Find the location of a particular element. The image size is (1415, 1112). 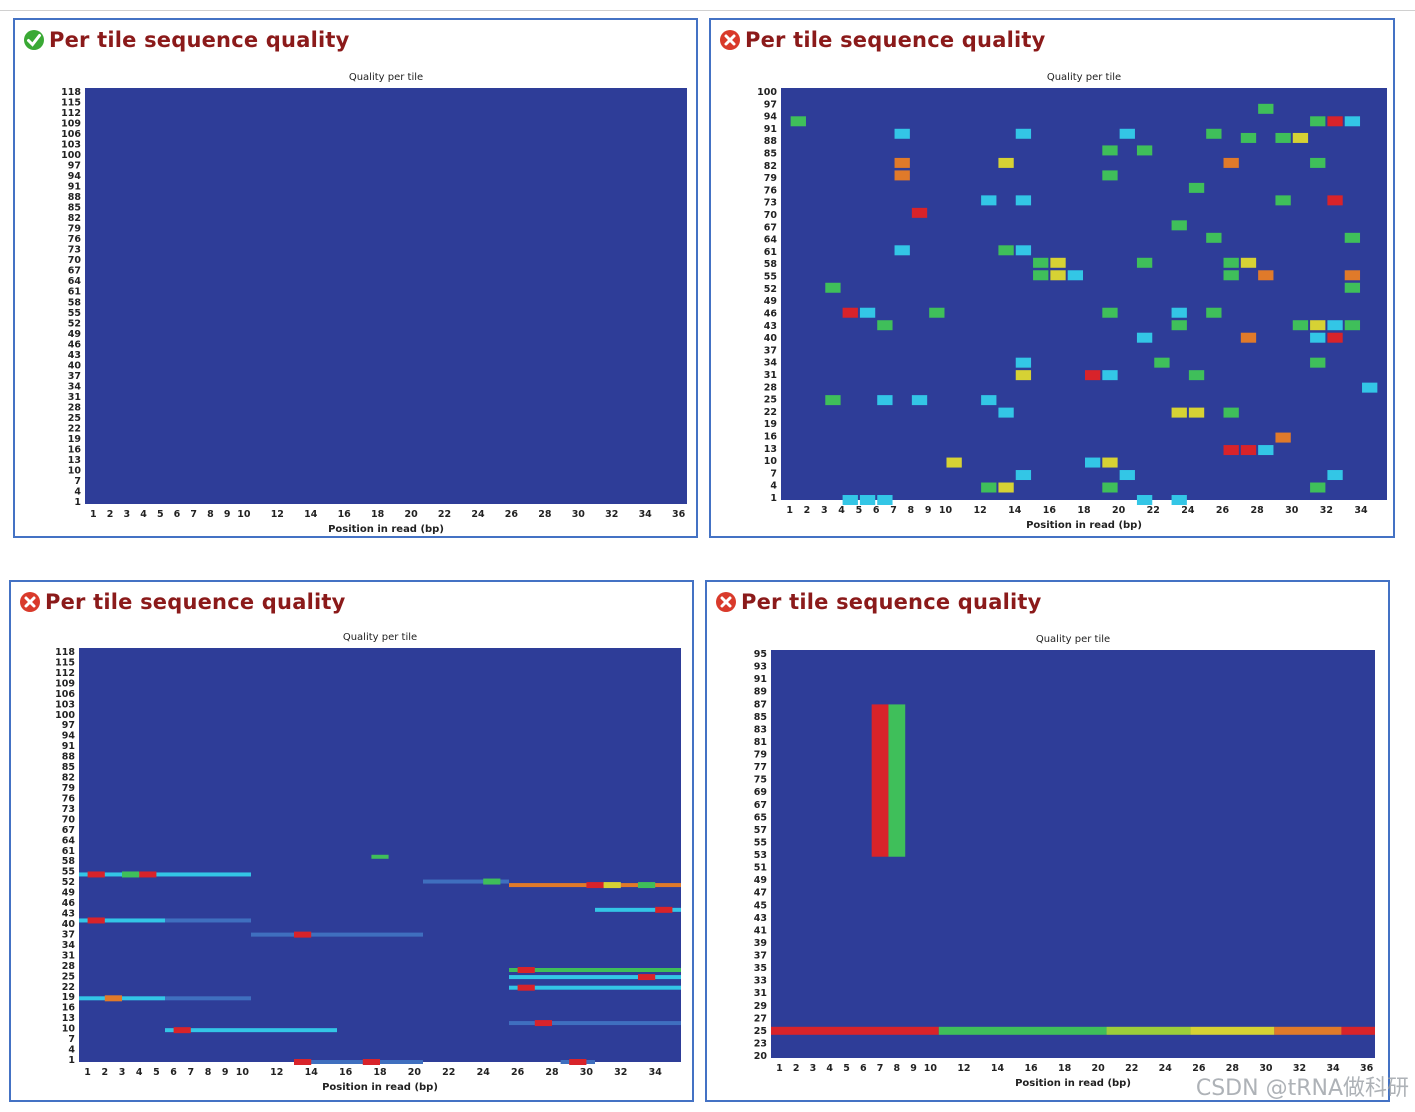

y-tick-label: 103 is located at coordinates (65, 704).